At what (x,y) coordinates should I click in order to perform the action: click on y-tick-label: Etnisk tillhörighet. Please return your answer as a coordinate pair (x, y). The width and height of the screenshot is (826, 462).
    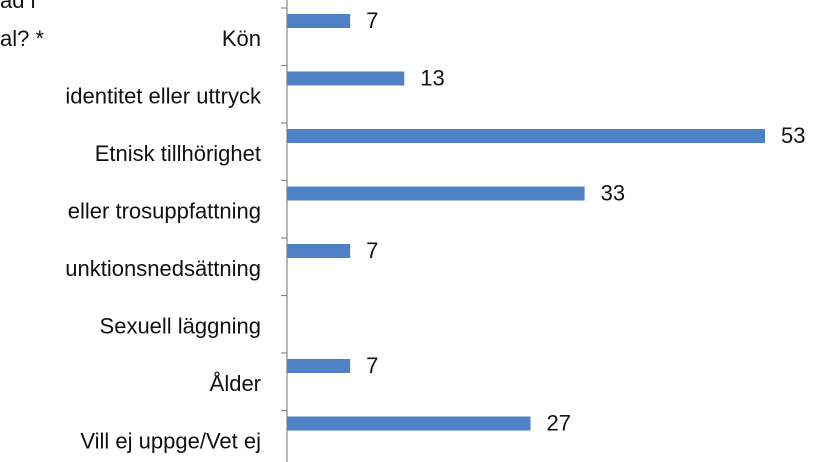
    Looking at the image, I should click on (178, 153).